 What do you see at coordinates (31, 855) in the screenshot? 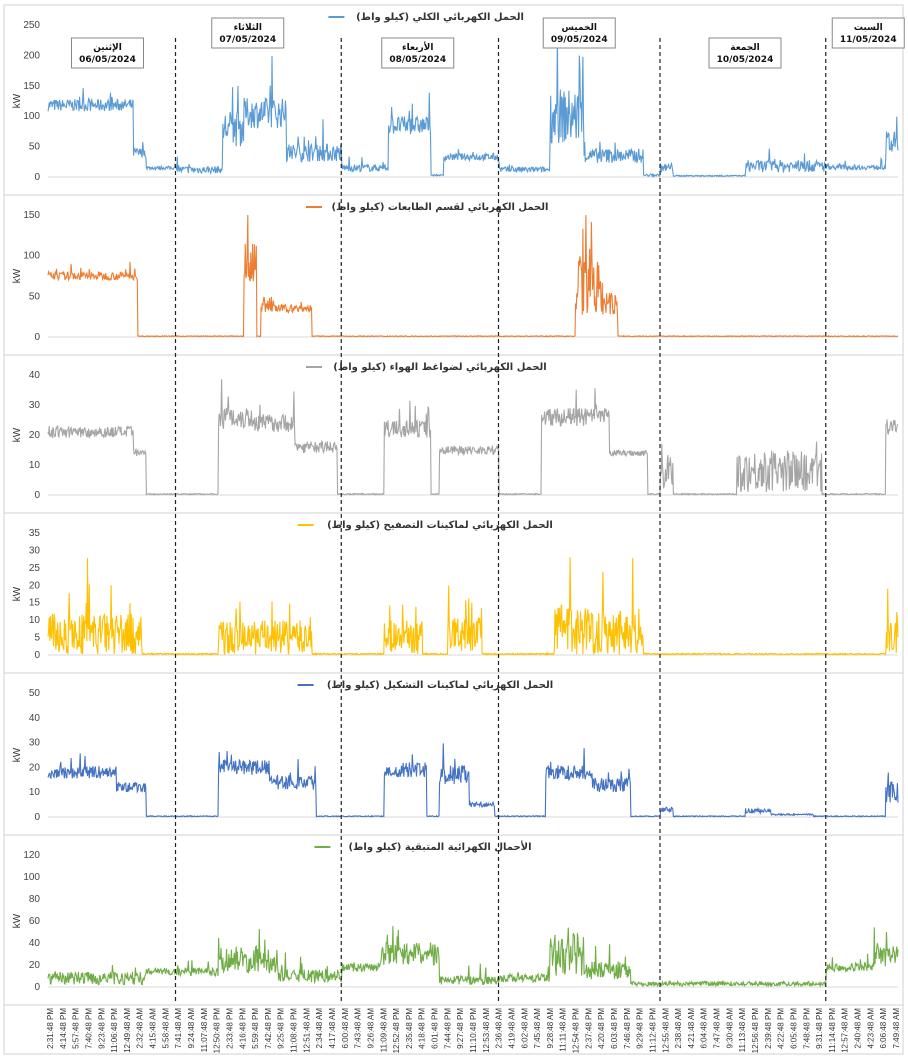
I see `y-tick-label: 120` at bounding box center [31, 855].